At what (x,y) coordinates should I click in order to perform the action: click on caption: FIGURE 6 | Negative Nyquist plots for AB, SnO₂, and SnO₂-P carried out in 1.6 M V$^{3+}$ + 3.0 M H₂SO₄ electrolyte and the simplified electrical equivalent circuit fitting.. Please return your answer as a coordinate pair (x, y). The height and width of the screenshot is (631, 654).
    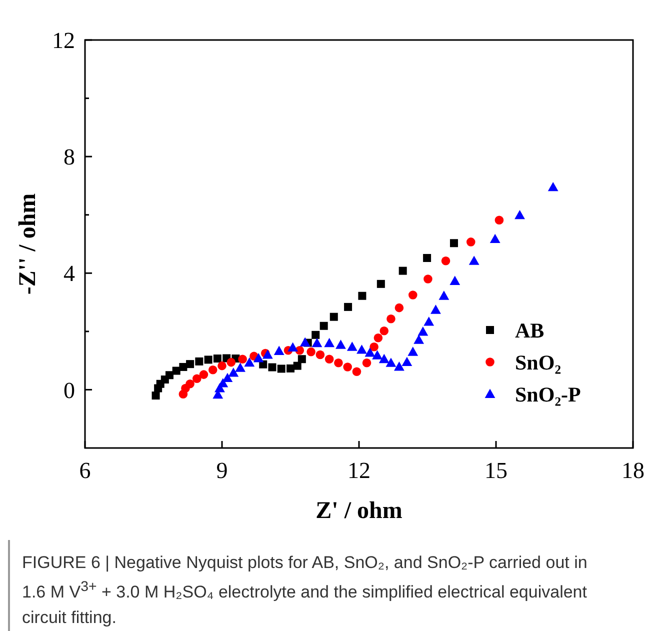
    Looking at the image, I should click on (331, 585).